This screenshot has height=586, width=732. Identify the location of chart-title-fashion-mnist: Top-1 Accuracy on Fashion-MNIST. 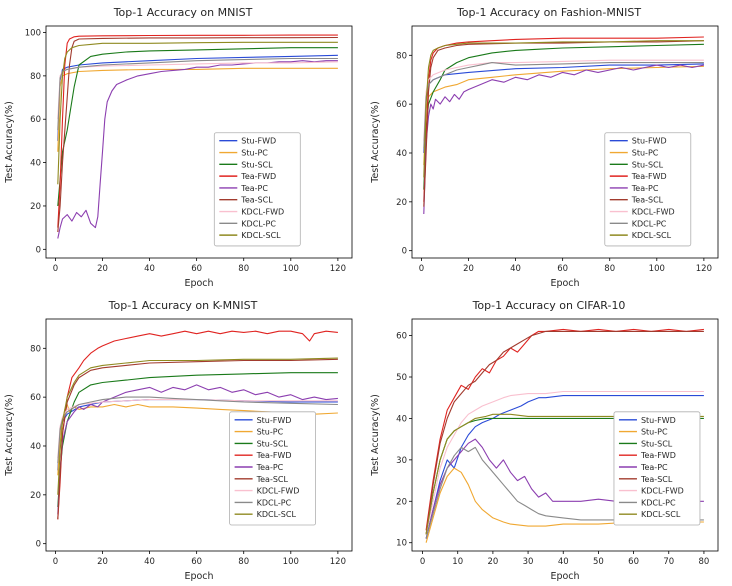
(549, 12).